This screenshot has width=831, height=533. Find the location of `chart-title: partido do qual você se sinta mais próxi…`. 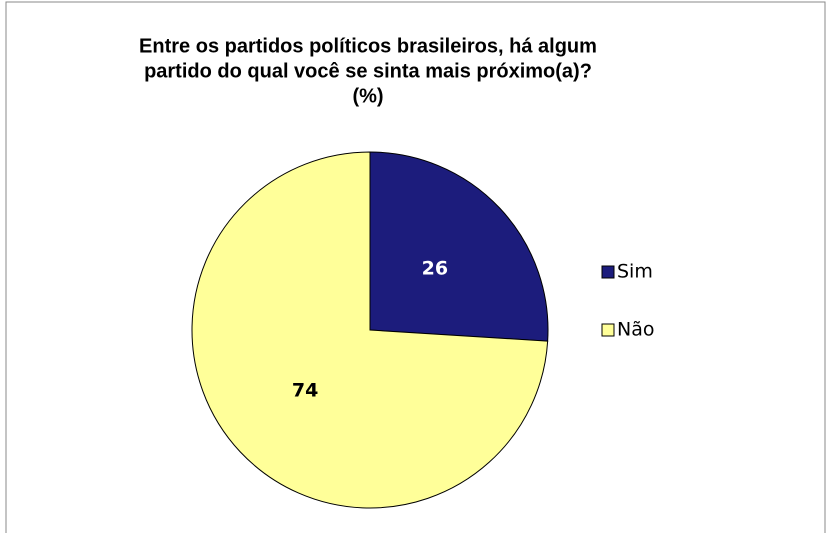

chart-title: partido do qual você se sinta mais próxi… is located at coordinates (368, 71).